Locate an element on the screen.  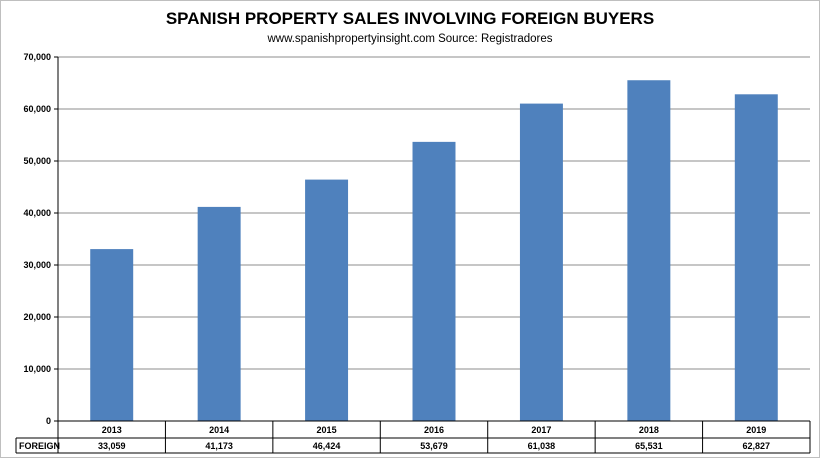
bar-2016 is located at coordinates (434, 281).